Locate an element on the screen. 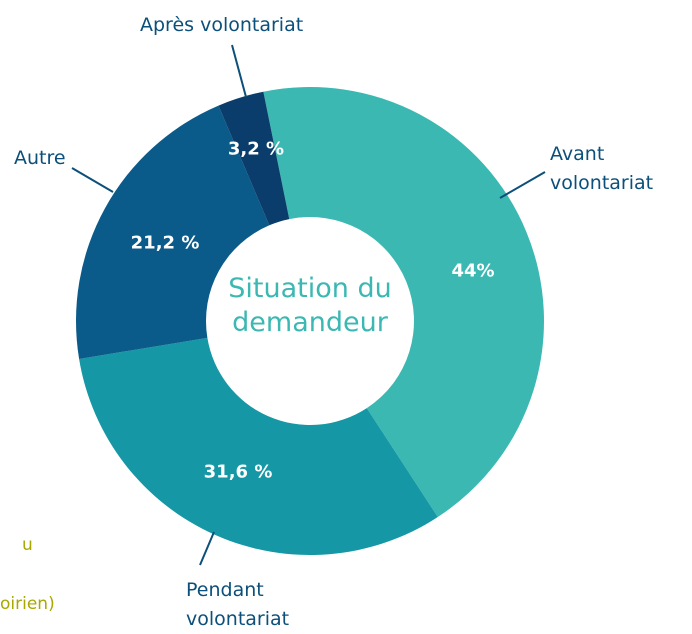 This screenshot has width=692, height=634. data-label: 31,6 % is located at coordinates (238, 472).